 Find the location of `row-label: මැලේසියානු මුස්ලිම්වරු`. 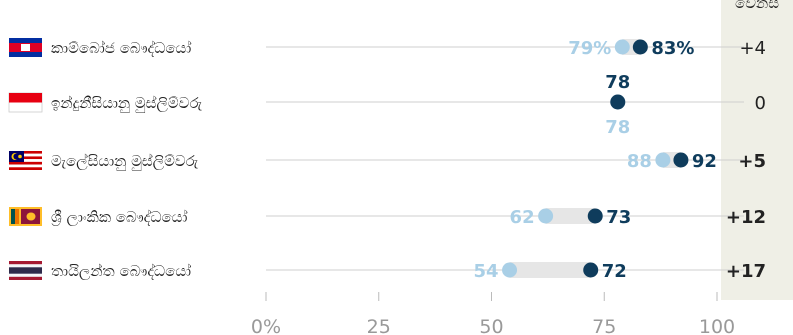

row-label: මැලේසියානු මුස්ලිම්වරු is located at coordinates (125, 161).